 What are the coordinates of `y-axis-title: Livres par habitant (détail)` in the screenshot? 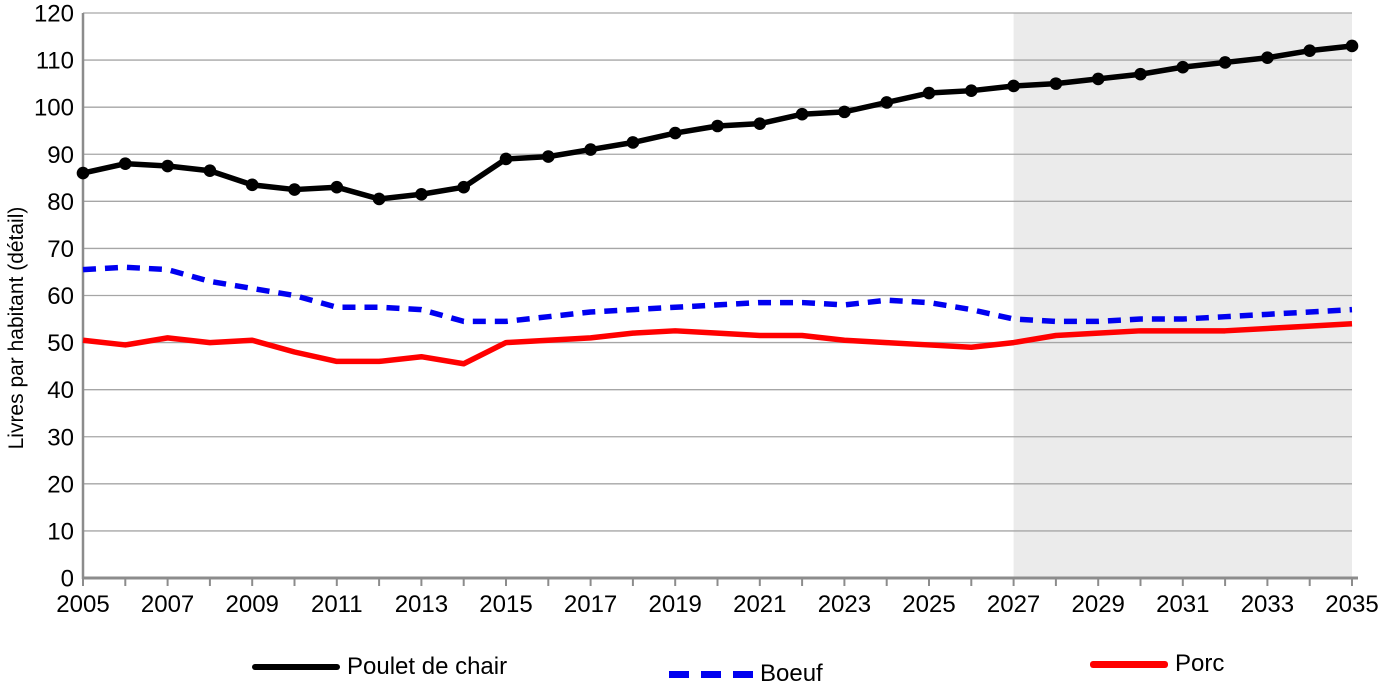 It's located at (16, 328).